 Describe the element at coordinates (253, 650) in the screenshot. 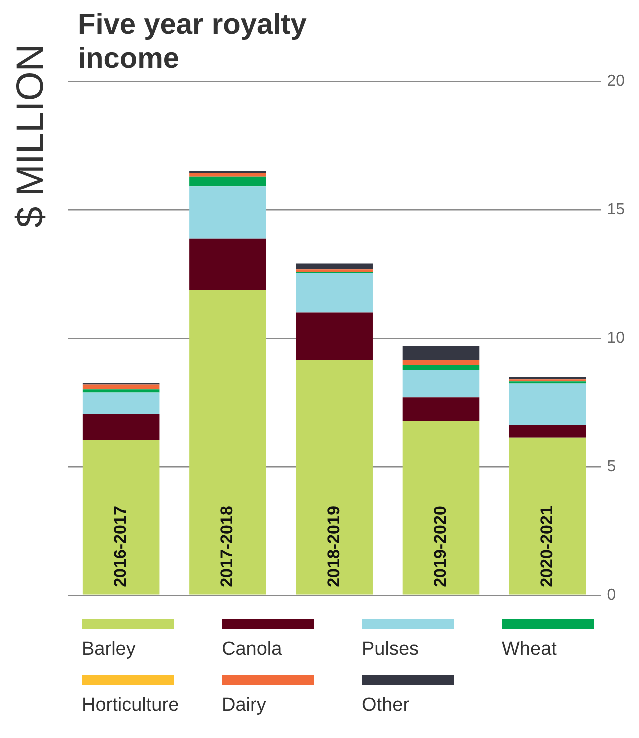

I see `legend-label: Canola` at that location.